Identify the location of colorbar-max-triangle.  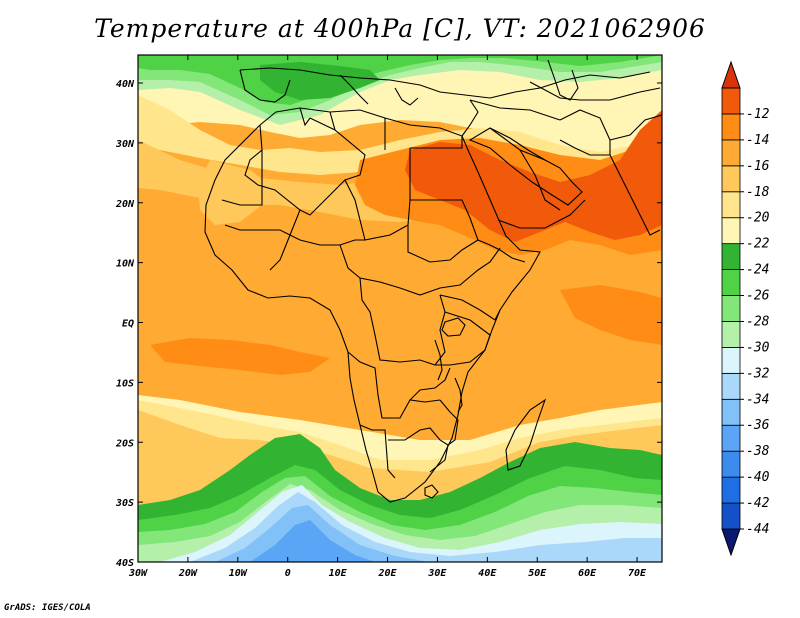
(731, 74).